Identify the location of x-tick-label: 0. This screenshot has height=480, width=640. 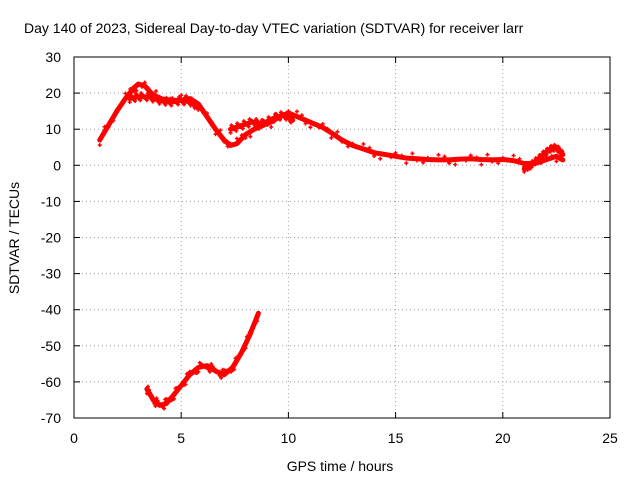
(74, 438).